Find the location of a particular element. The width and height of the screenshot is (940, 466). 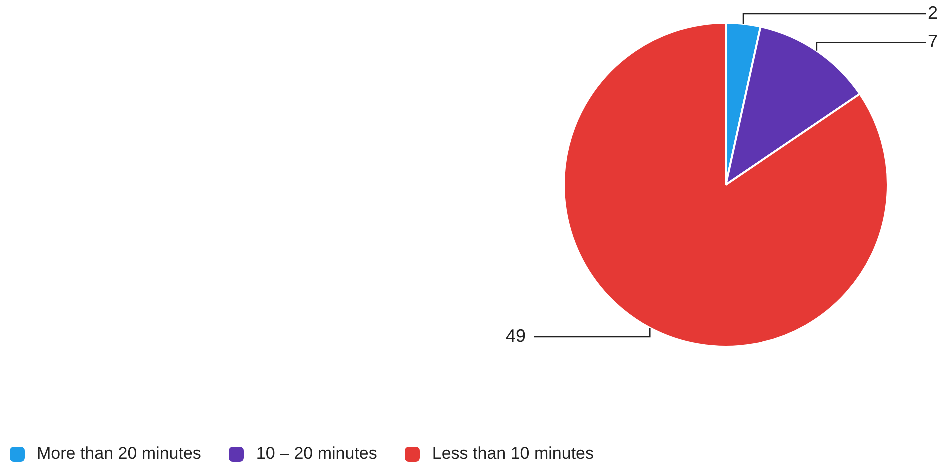

data-label: 49 is located at coordinates (516, 336).